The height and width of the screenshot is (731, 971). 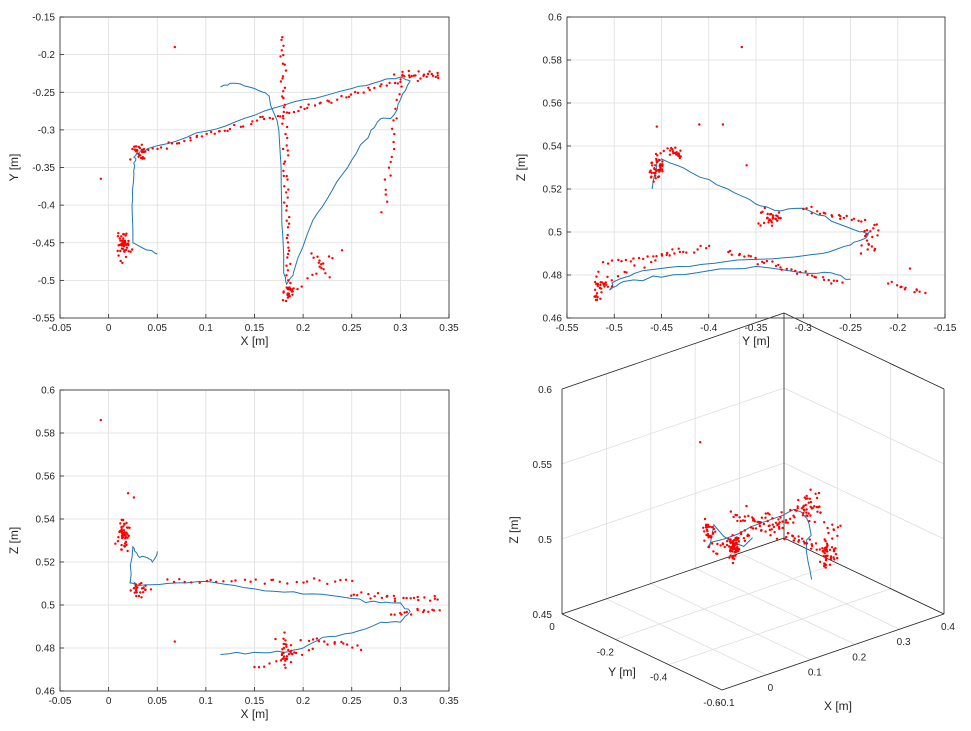 I want to click on x-tick-label: -0.55, so click(x=567, y=328).